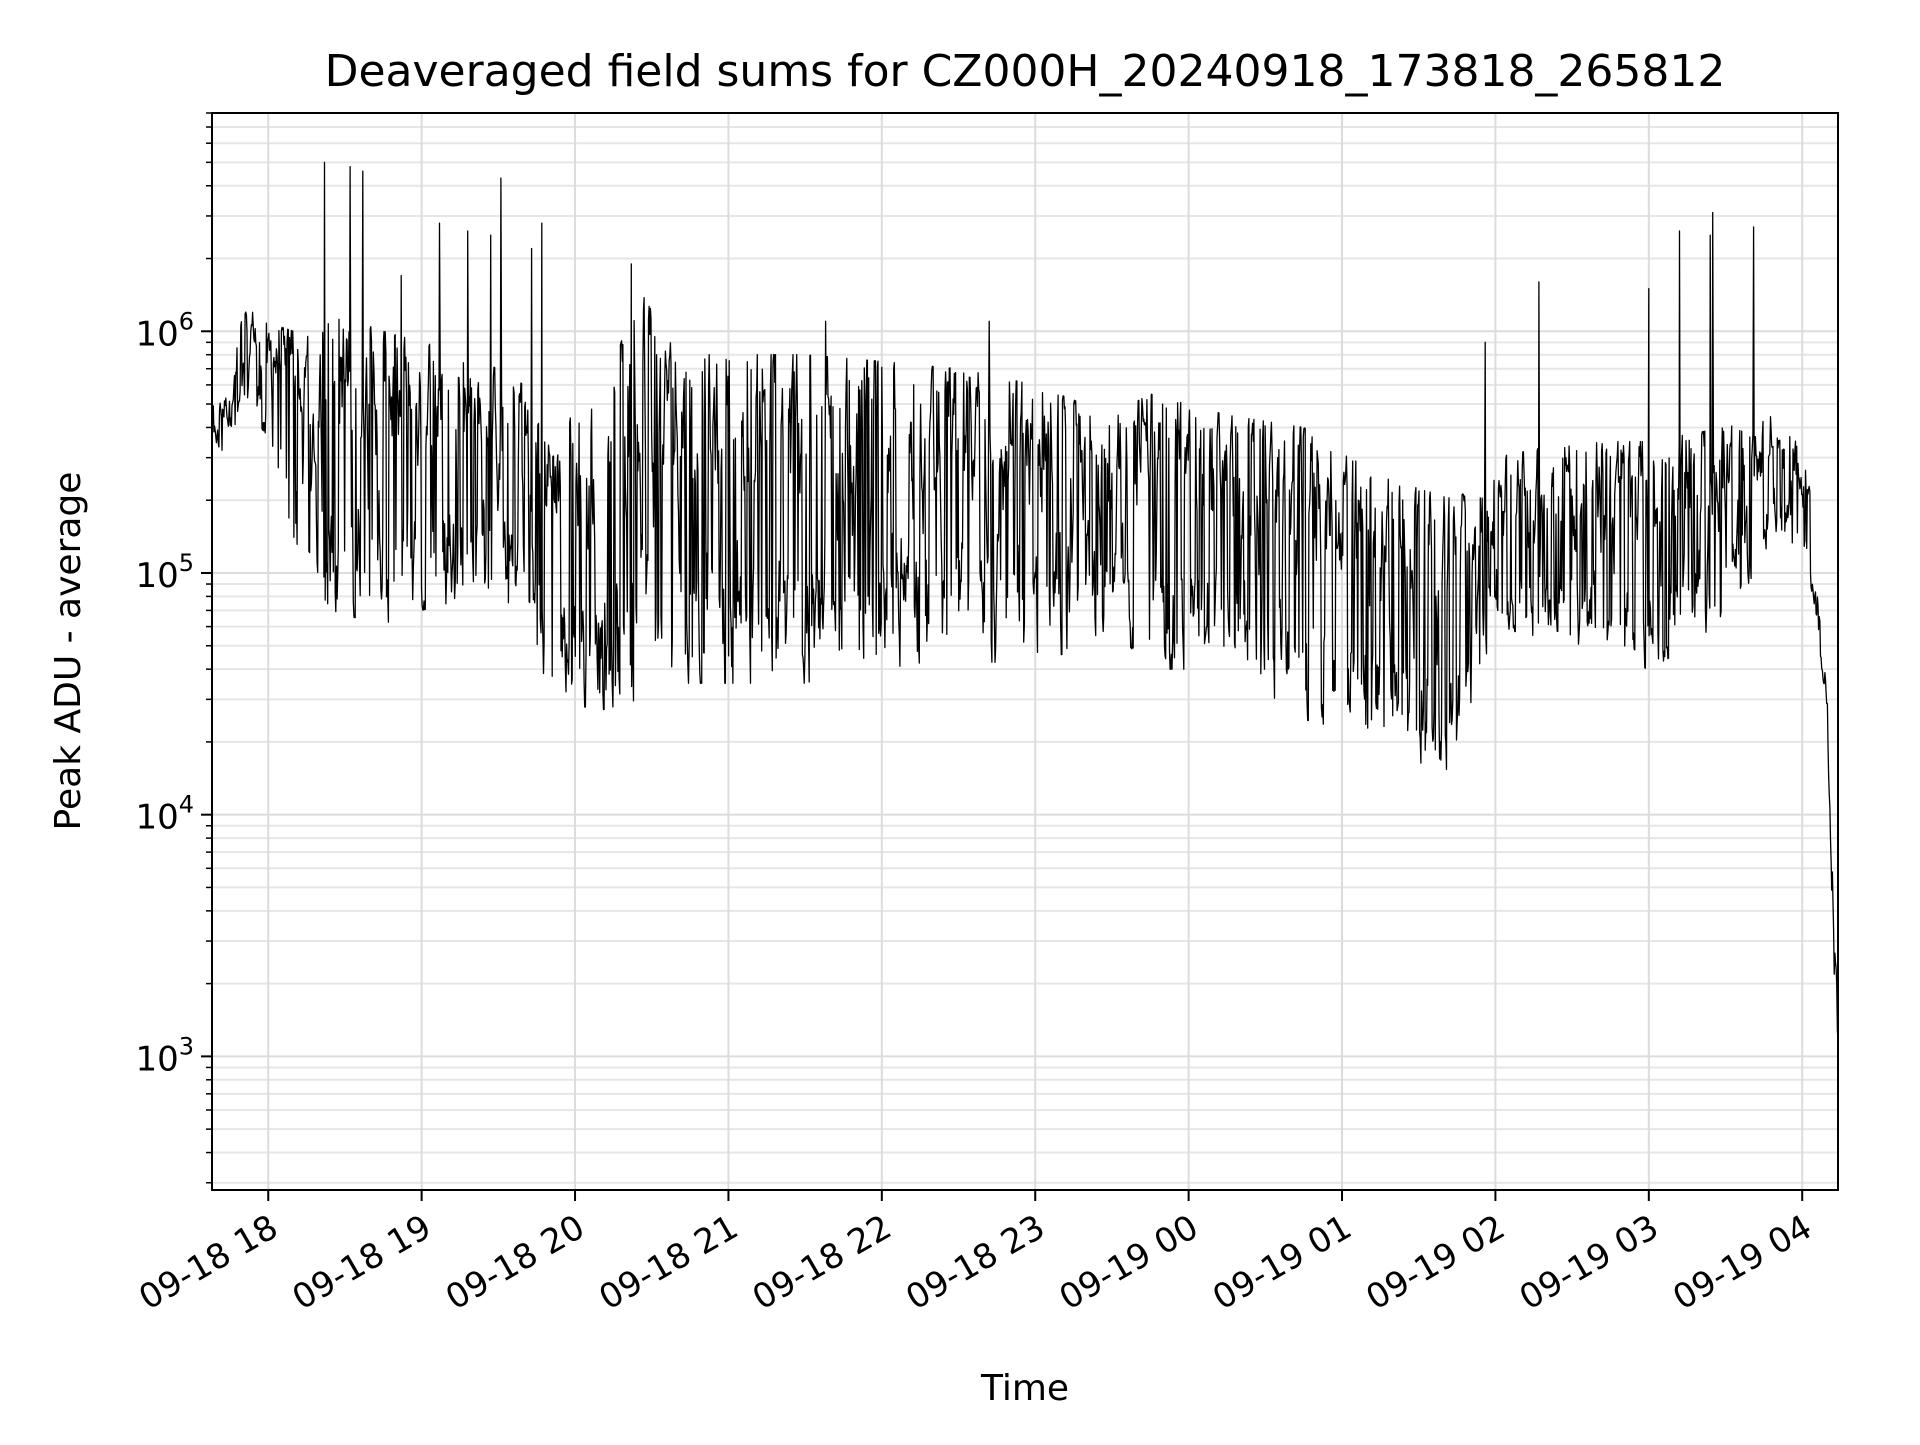 The image size is (1920, 1445). I want to click on y-axis-label: Peak ADU - average, so click(68, 651).